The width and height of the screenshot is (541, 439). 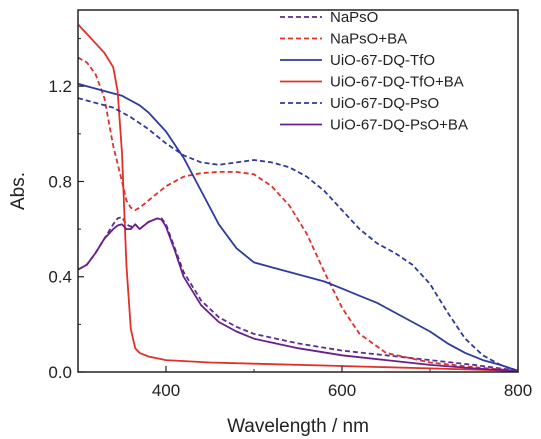 I want to click on x-tick-label: 800, so click(x=518, y=390).